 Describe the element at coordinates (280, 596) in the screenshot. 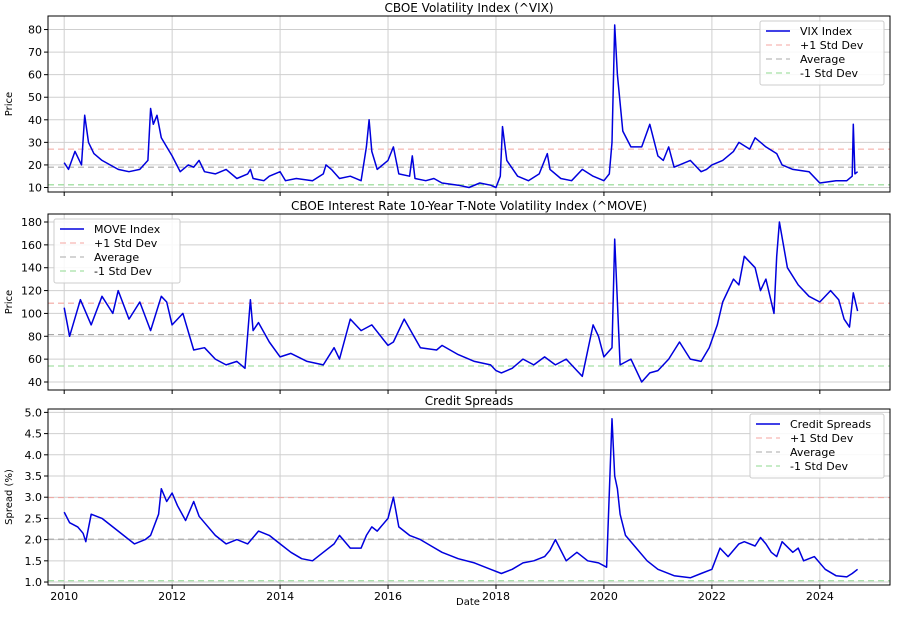

I see `x-tick-label: 2014` at that location.